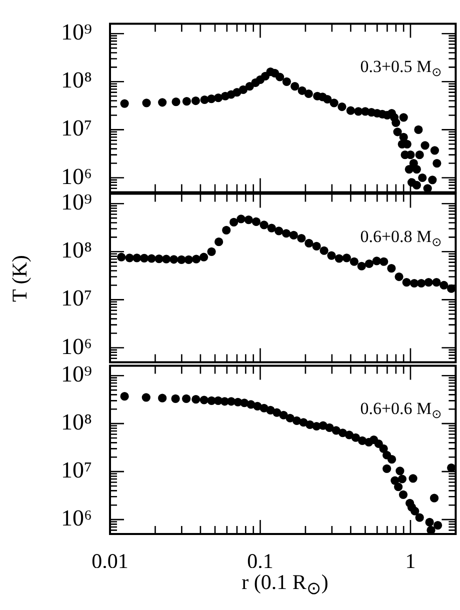 This screenshot has height=610, width=460. Describe the element at coordinates (110, 561) in the screenshot. I see `x-tick-label: 0.01` at that location.